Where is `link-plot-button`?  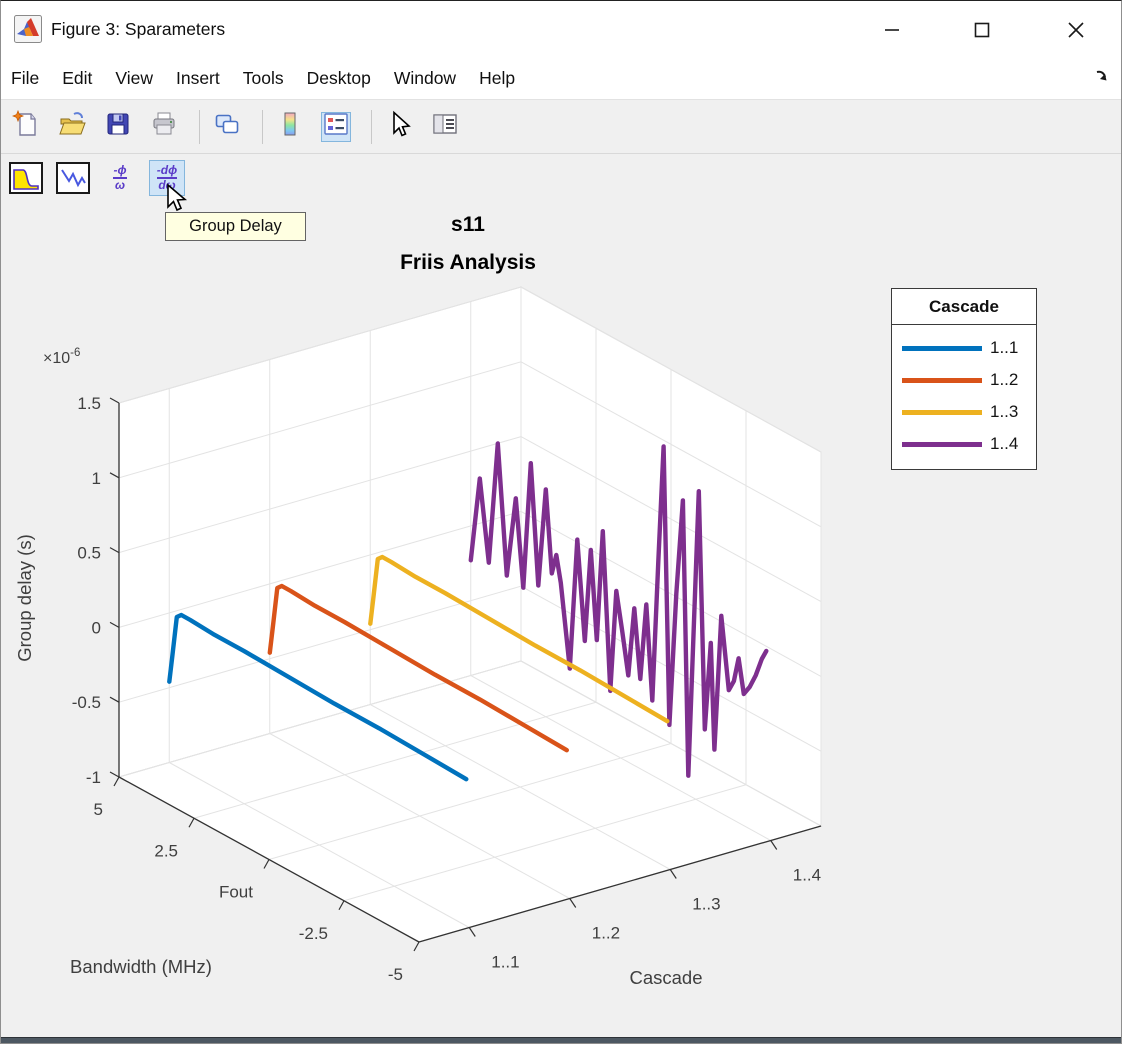
link-plot-button is located at coordinates (227, 127).